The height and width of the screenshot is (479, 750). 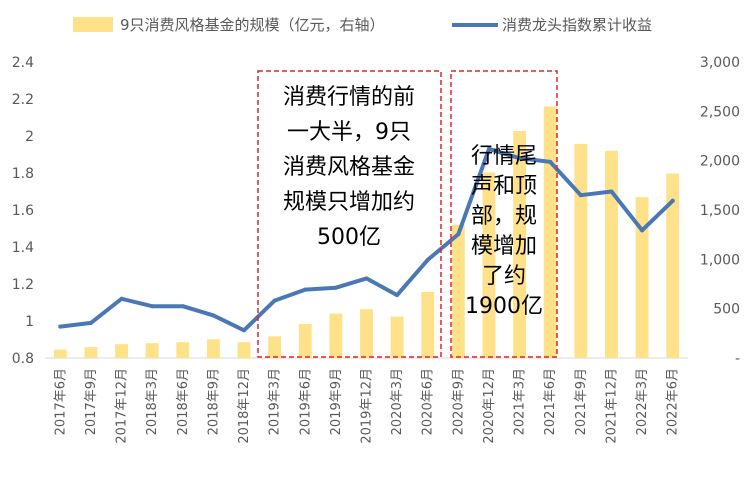 What do you see at coordinates (673, 401) in the screenshot?
I see `x-axis-tick-label: 2022年6月` at bounding box center [673, 401].